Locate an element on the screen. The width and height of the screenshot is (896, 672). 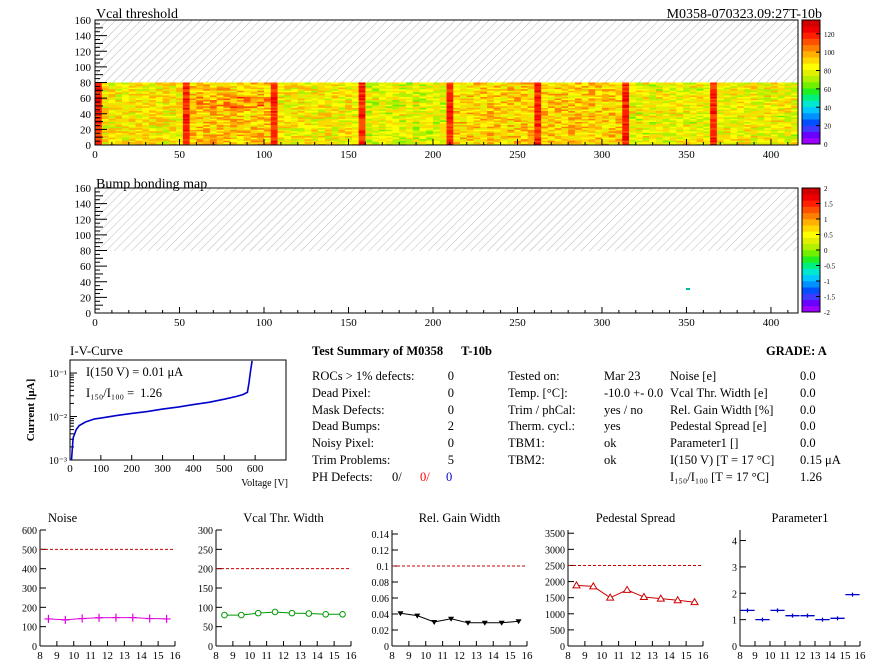
summary-mid-value-3: yes is located at coordinates (612, 426).